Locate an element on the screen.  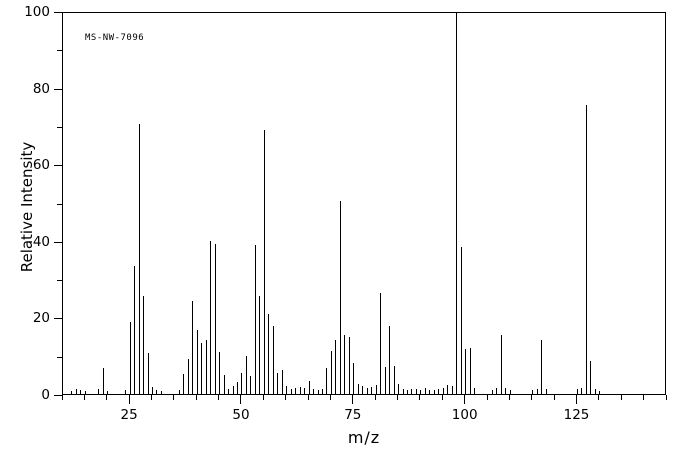
x-axis-tick-label: 75 is located at coordinates (353, 415).